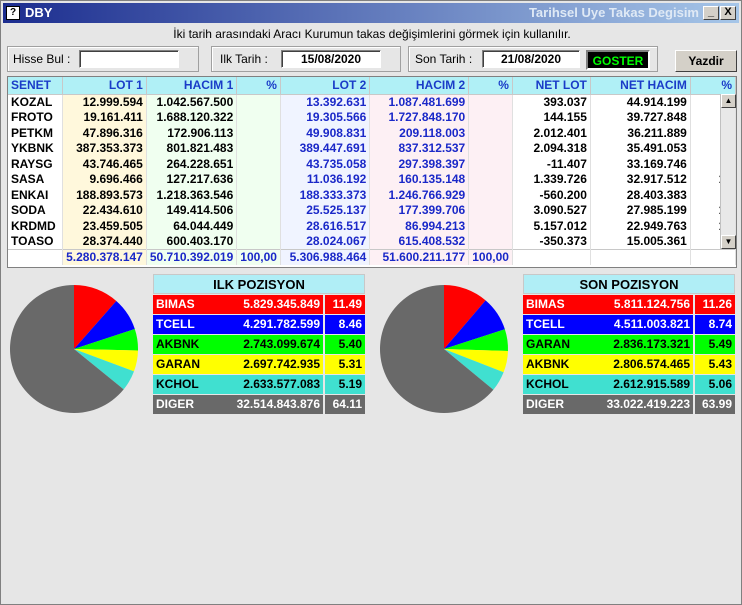 This screenshot has height=605, width=742. Describe the element at coordinates (419, 117) in the screenshot. I see `cell-hacim2: 1.727.848.170` at that location.